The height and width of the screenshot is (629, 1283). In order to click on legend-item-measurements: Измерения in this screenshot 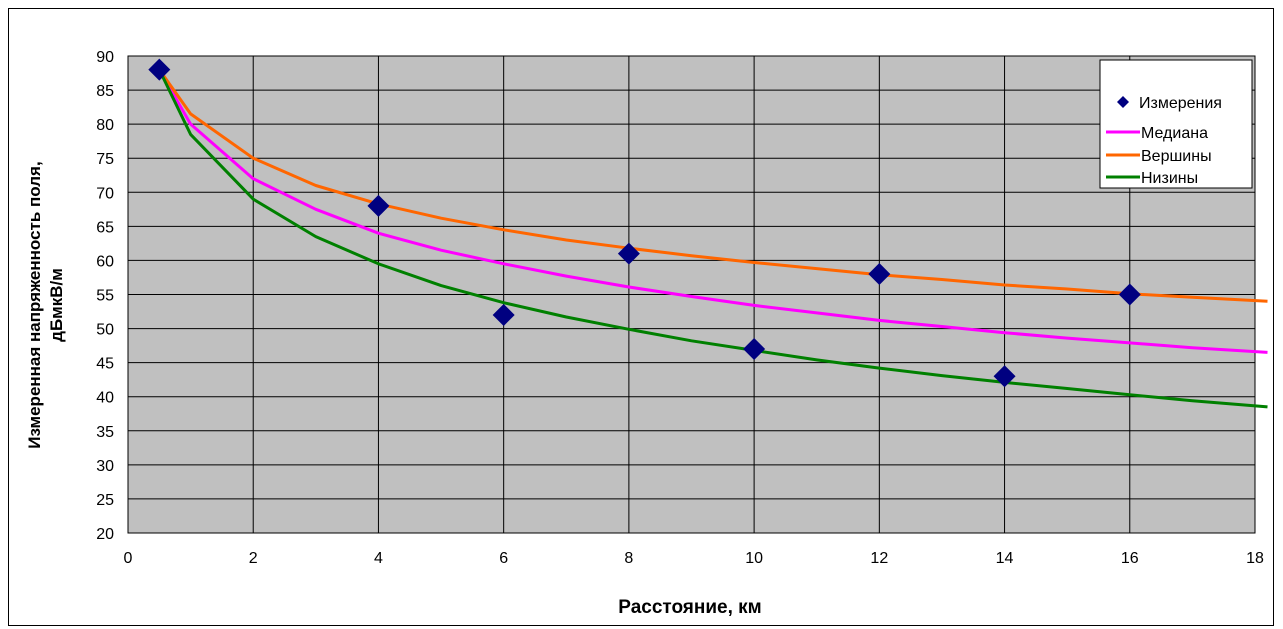, I will do `click(1169, 103)`.